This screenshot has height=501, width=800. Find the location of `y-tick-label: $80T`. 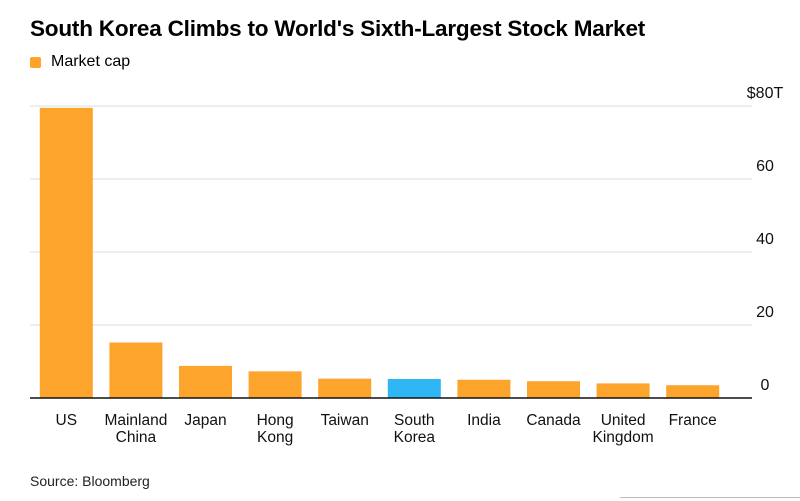

y-tick-label: $80T is located at coordinates (765, 93).